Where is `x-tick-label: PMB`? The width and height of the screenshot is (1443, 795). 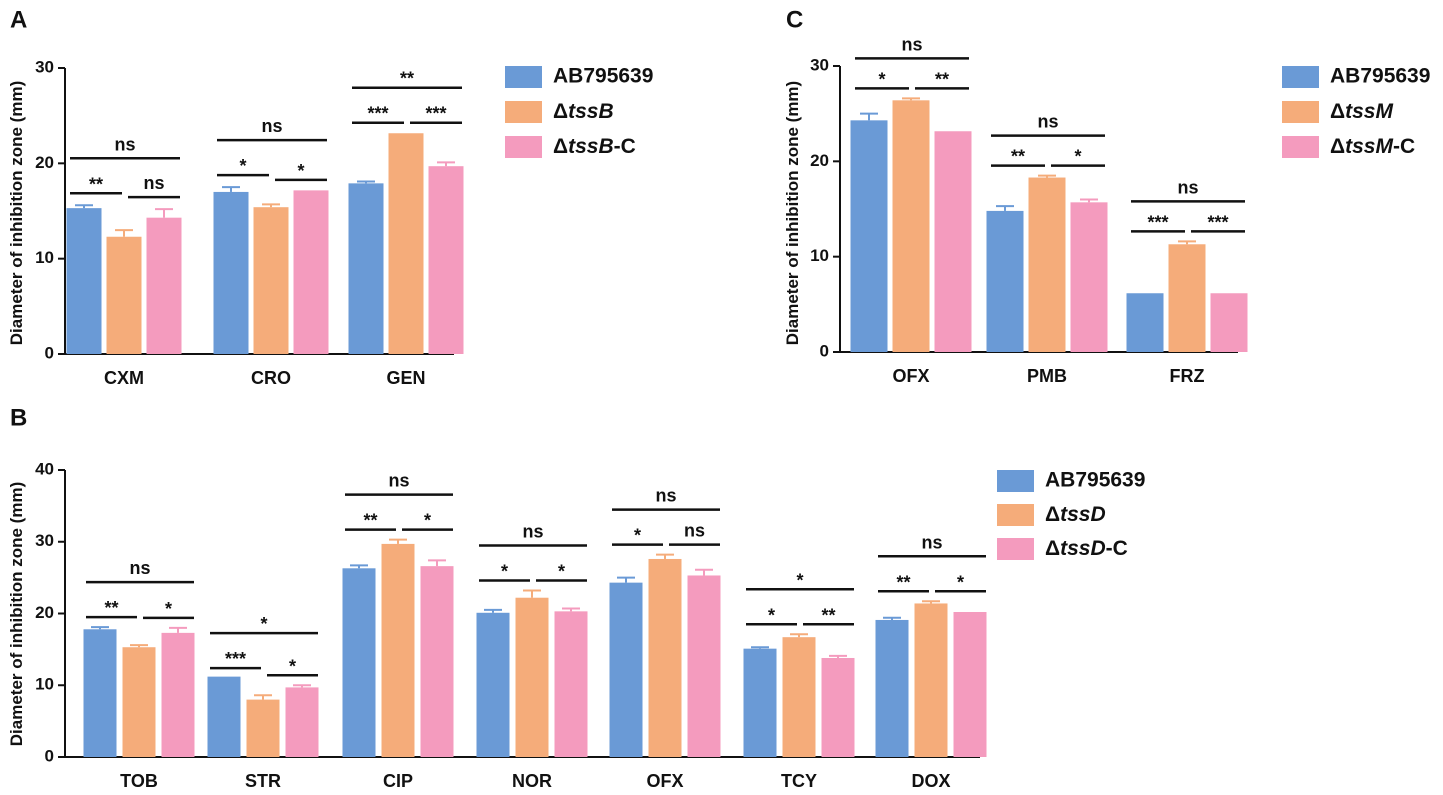
x-tick-label: PMB is located at coordinates (1047, 376).